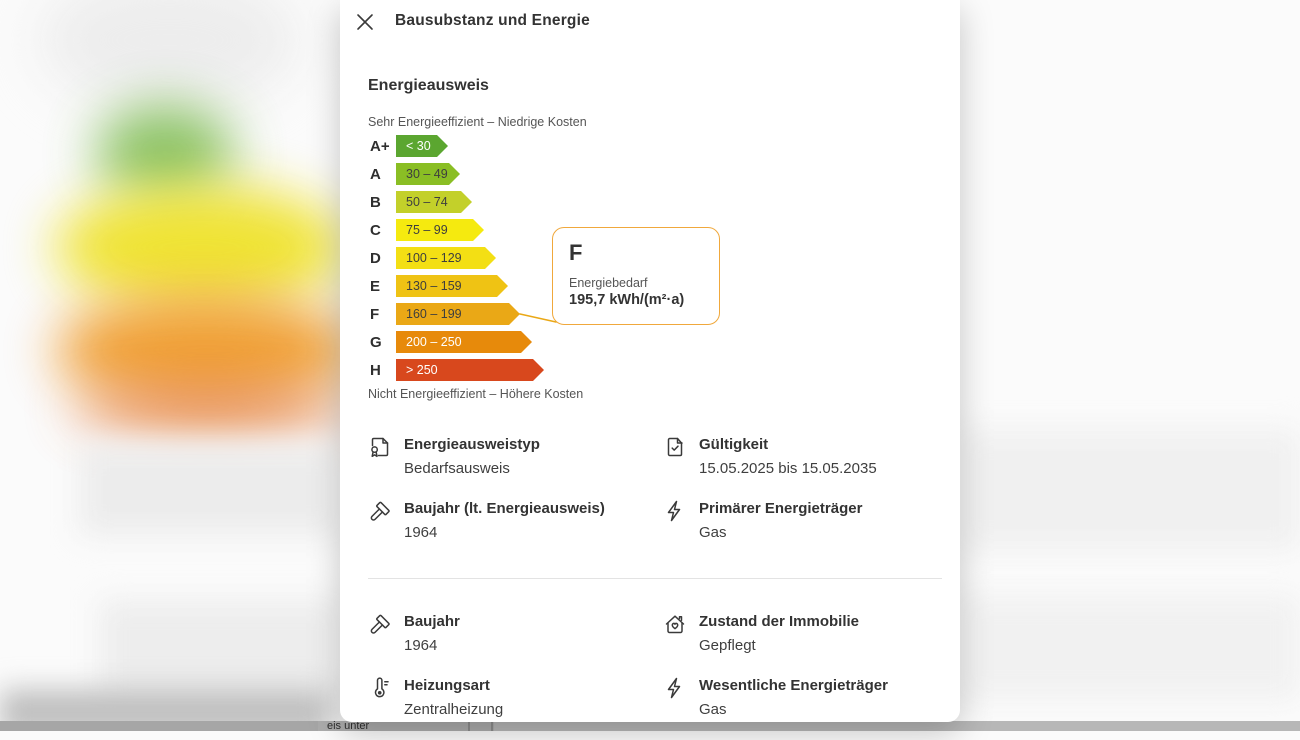  What do you see at coordinates (636, 283) in the screenshot?
I see `tooltip-label: Energiebedarf` at bounding box center [636, 283].